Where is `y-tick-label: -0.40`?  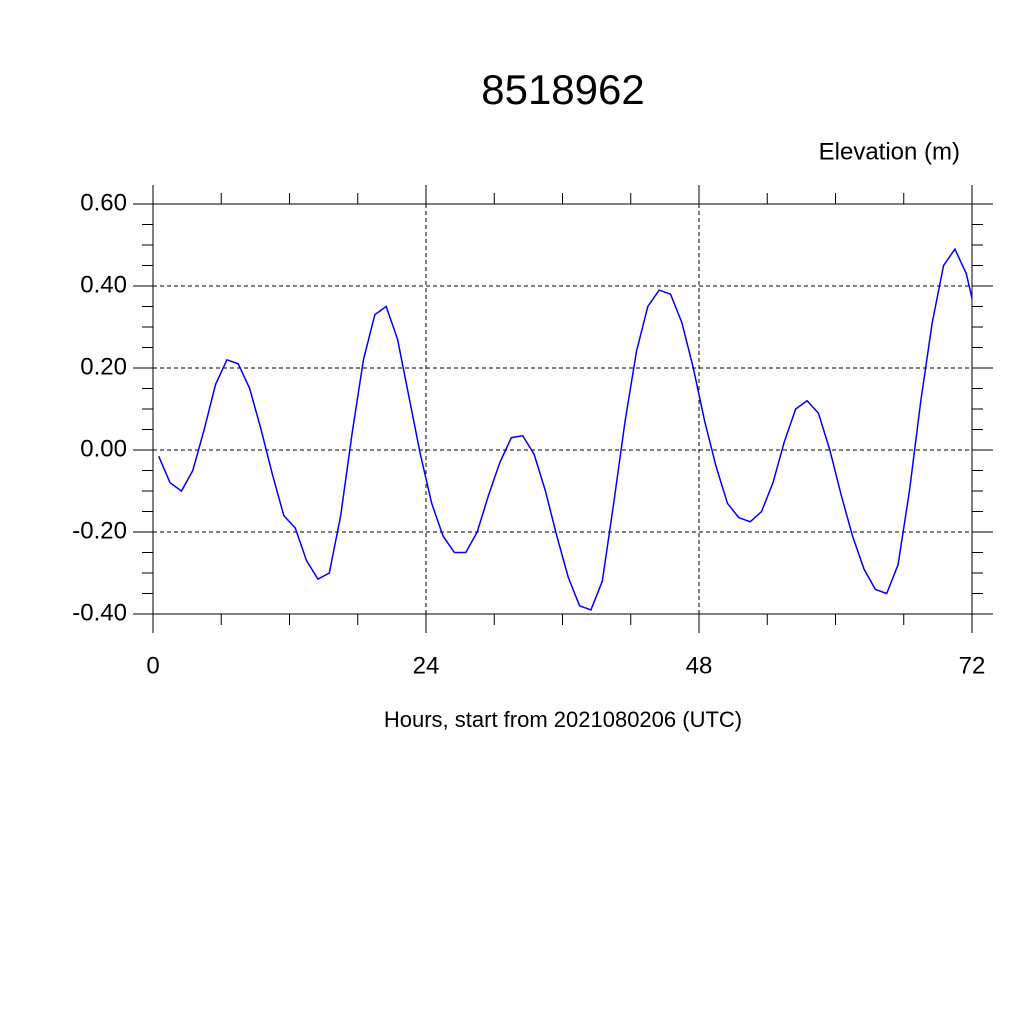 y-tick-label: -0.40 is located at coordinates (99, 612).